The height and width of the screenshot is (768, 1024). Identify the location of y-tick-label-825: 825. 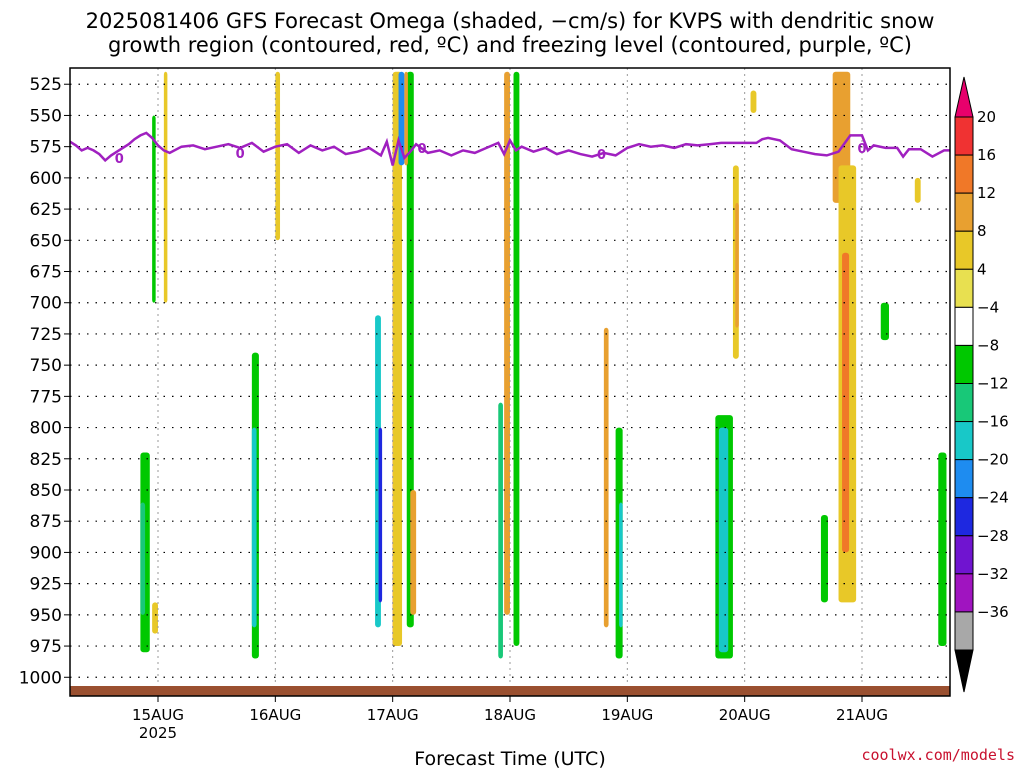
(46, 460).